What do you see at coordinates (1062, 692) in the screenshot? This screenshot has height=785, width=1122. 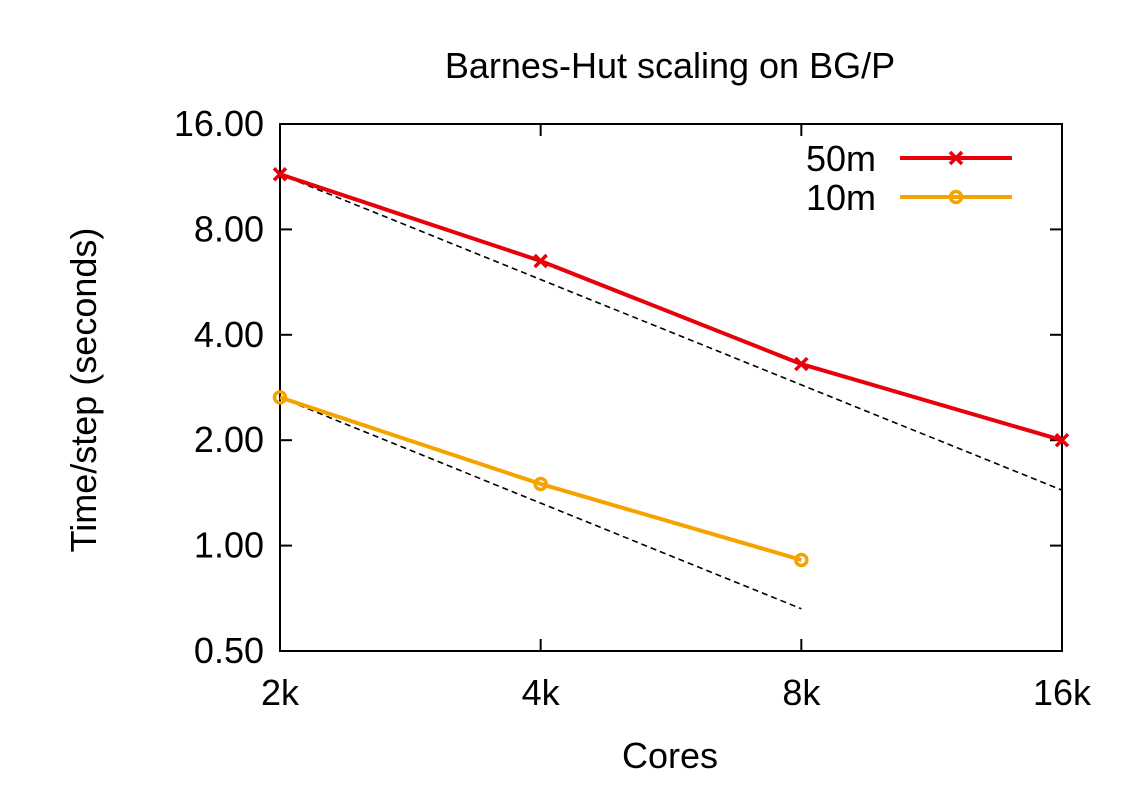 I see `x-tick-label: 16k` at bounding box center [1062, 692].